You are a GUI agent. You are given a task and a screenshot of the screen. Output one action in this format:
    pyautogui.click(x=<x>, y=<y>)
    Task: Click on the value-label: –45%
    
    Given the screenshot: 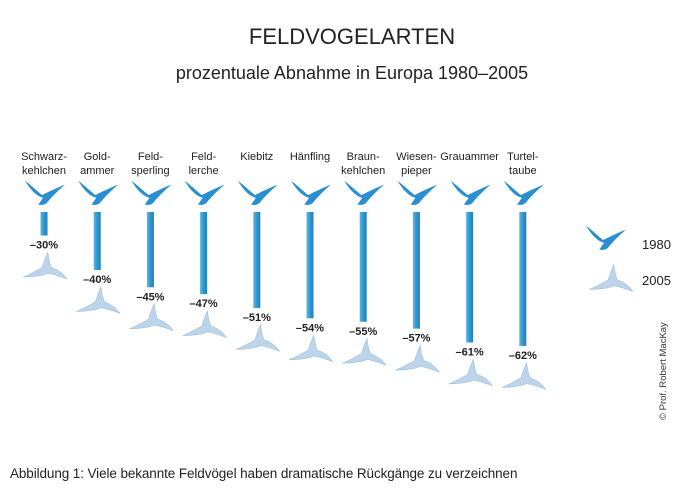 What is the action you would take?
    pyautogui.click(x=150, y=297)
    